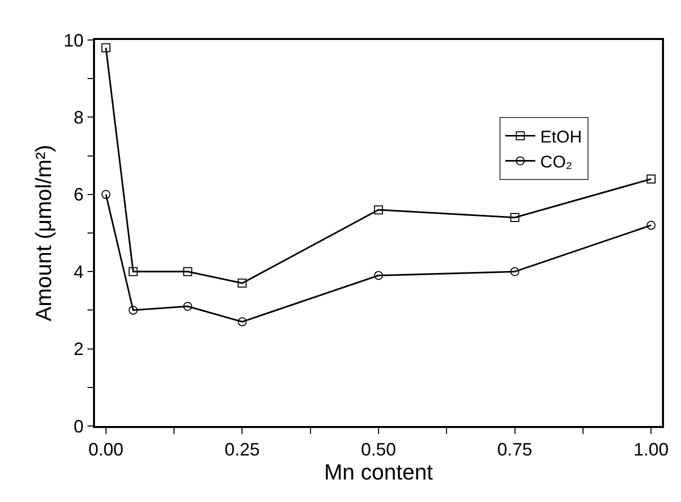 The width and height of the screenshot is (681, 502). Describe the element at coordinates (79, 349) in the screenshot. I see `y-tick-label: 2` at that location.